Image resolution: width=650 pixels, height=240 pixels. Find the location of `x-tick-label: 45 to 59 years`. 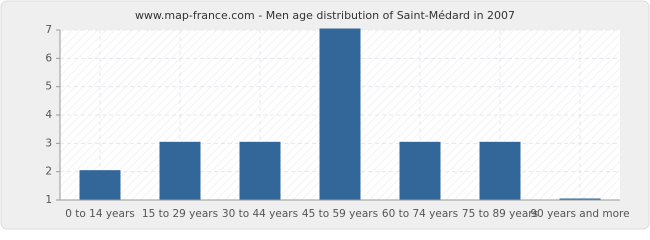

x-tick-label: 45 to 59 years is located at coordinates (340, 214).